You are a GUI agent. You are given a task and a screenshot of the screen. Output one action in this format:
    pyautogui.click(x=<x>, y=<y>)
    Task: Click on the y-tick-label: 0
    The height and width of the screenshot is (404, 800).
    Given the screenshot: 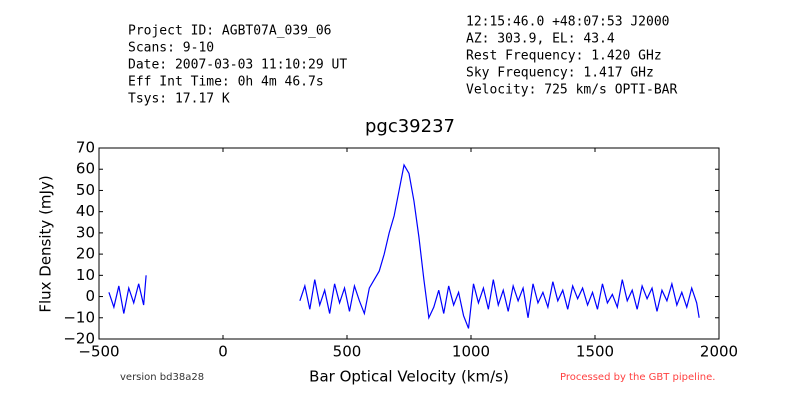 What is the action you would take?
    pyautogui.click(x=90, y=296)
    